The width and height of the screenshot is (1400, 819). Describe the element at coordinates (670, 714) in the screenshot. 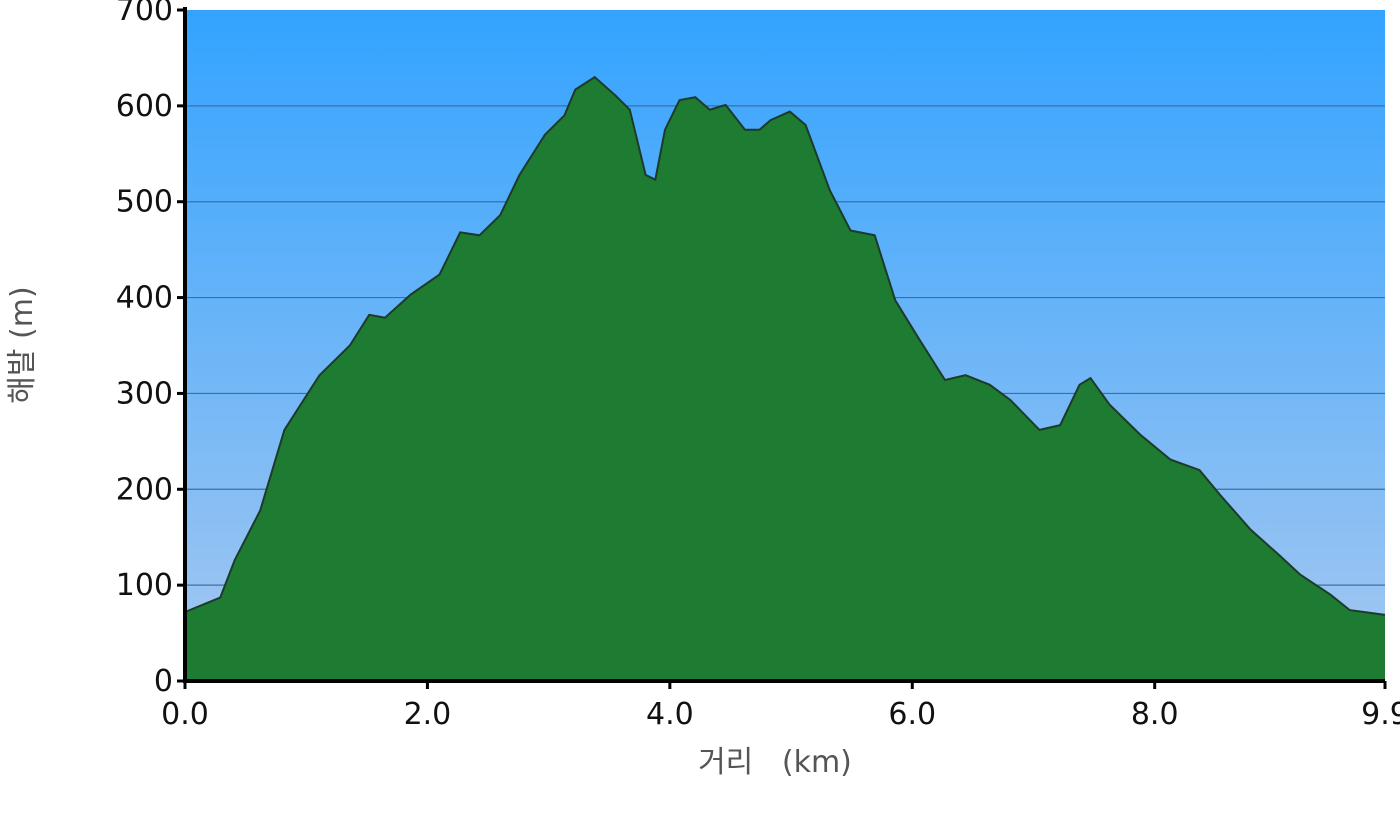

I see `x-tick-label: 4.0` at that location.